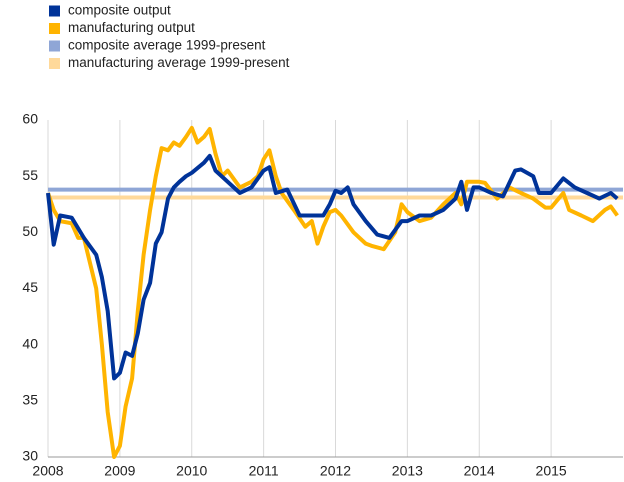 Image resolution: width=624 pixels, height=482 pixels. Describe the element at coordinates (335, 471) in the screenshot. I see `x-tick-label: 2012` at that location.